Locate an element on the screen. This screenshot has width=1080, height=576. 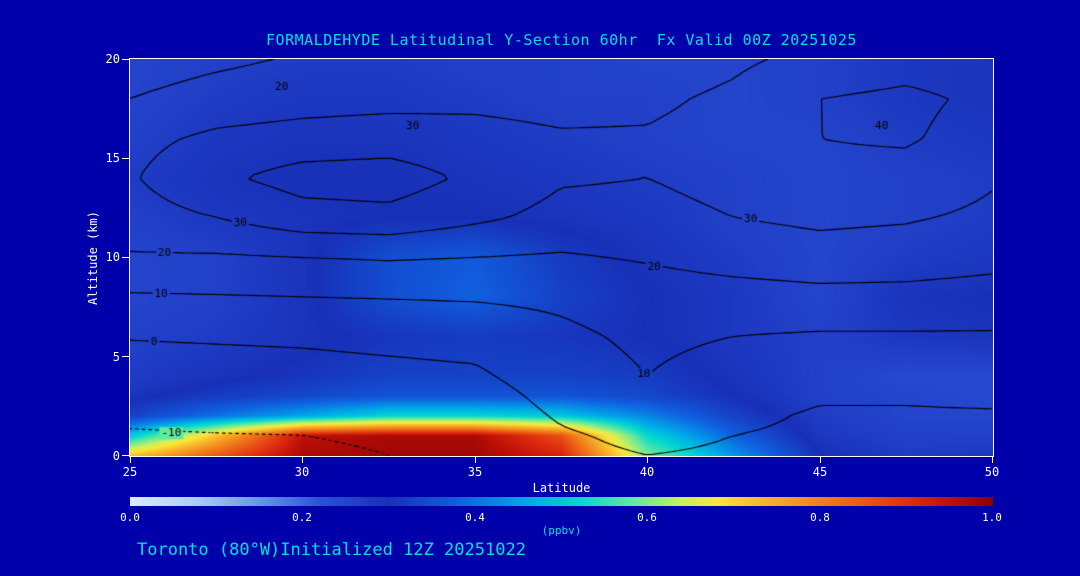
x-tick-label-45: 45 is located at coordinates (820, 472).